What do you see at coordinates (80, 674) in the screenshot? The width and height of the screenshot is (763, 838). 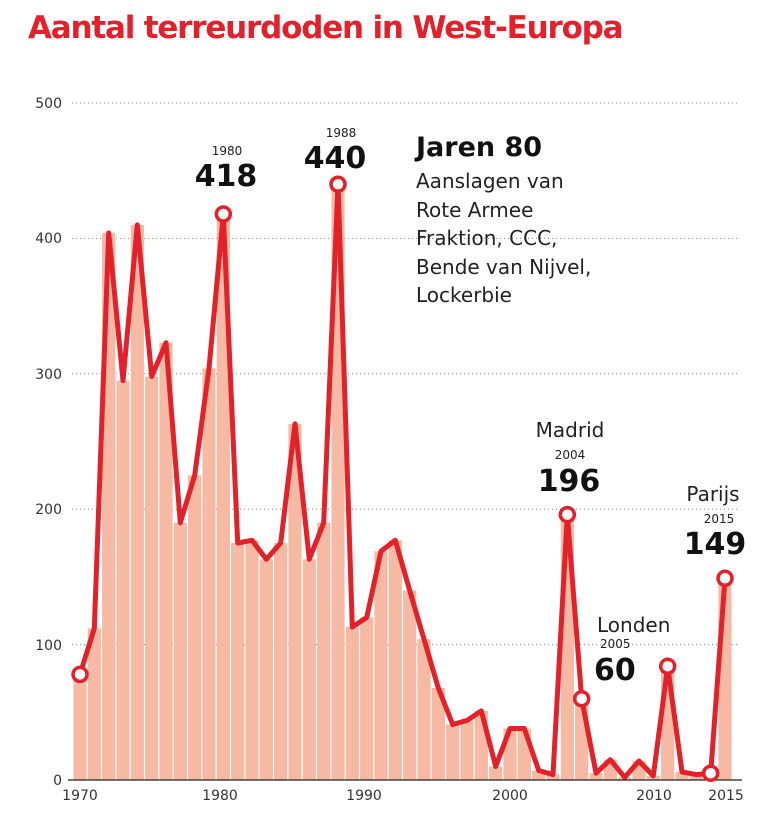 I see `marker-1970` at bounding box center [80, 674].